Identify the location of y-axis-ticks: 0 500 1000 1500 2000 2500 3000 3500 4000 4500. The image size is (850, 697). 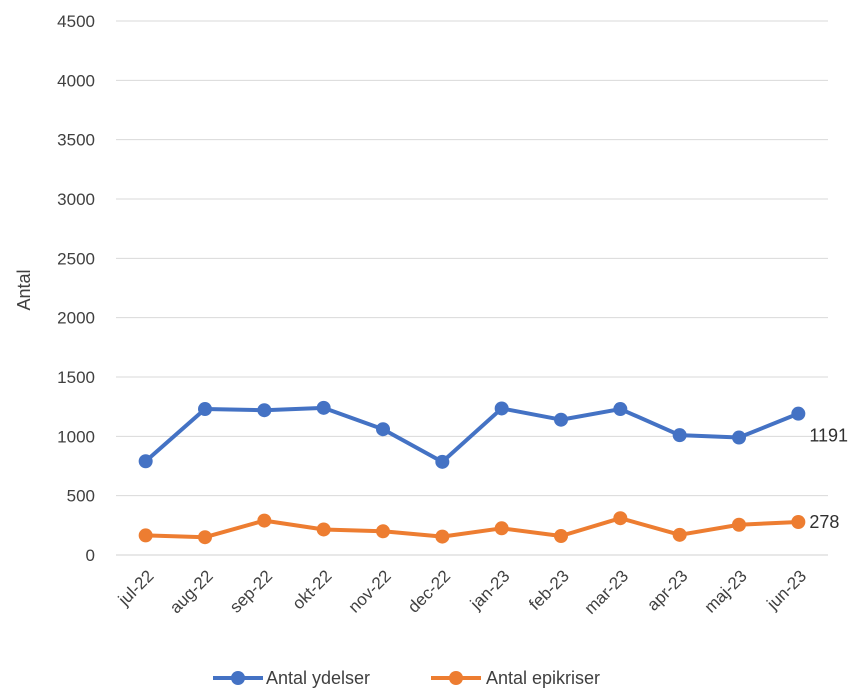
(76, 288).